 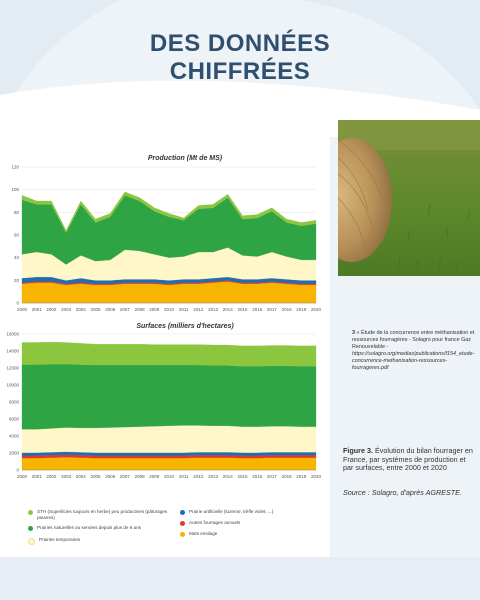 I want to click on y-tick-label: 12000, so click(x=12, y=368).